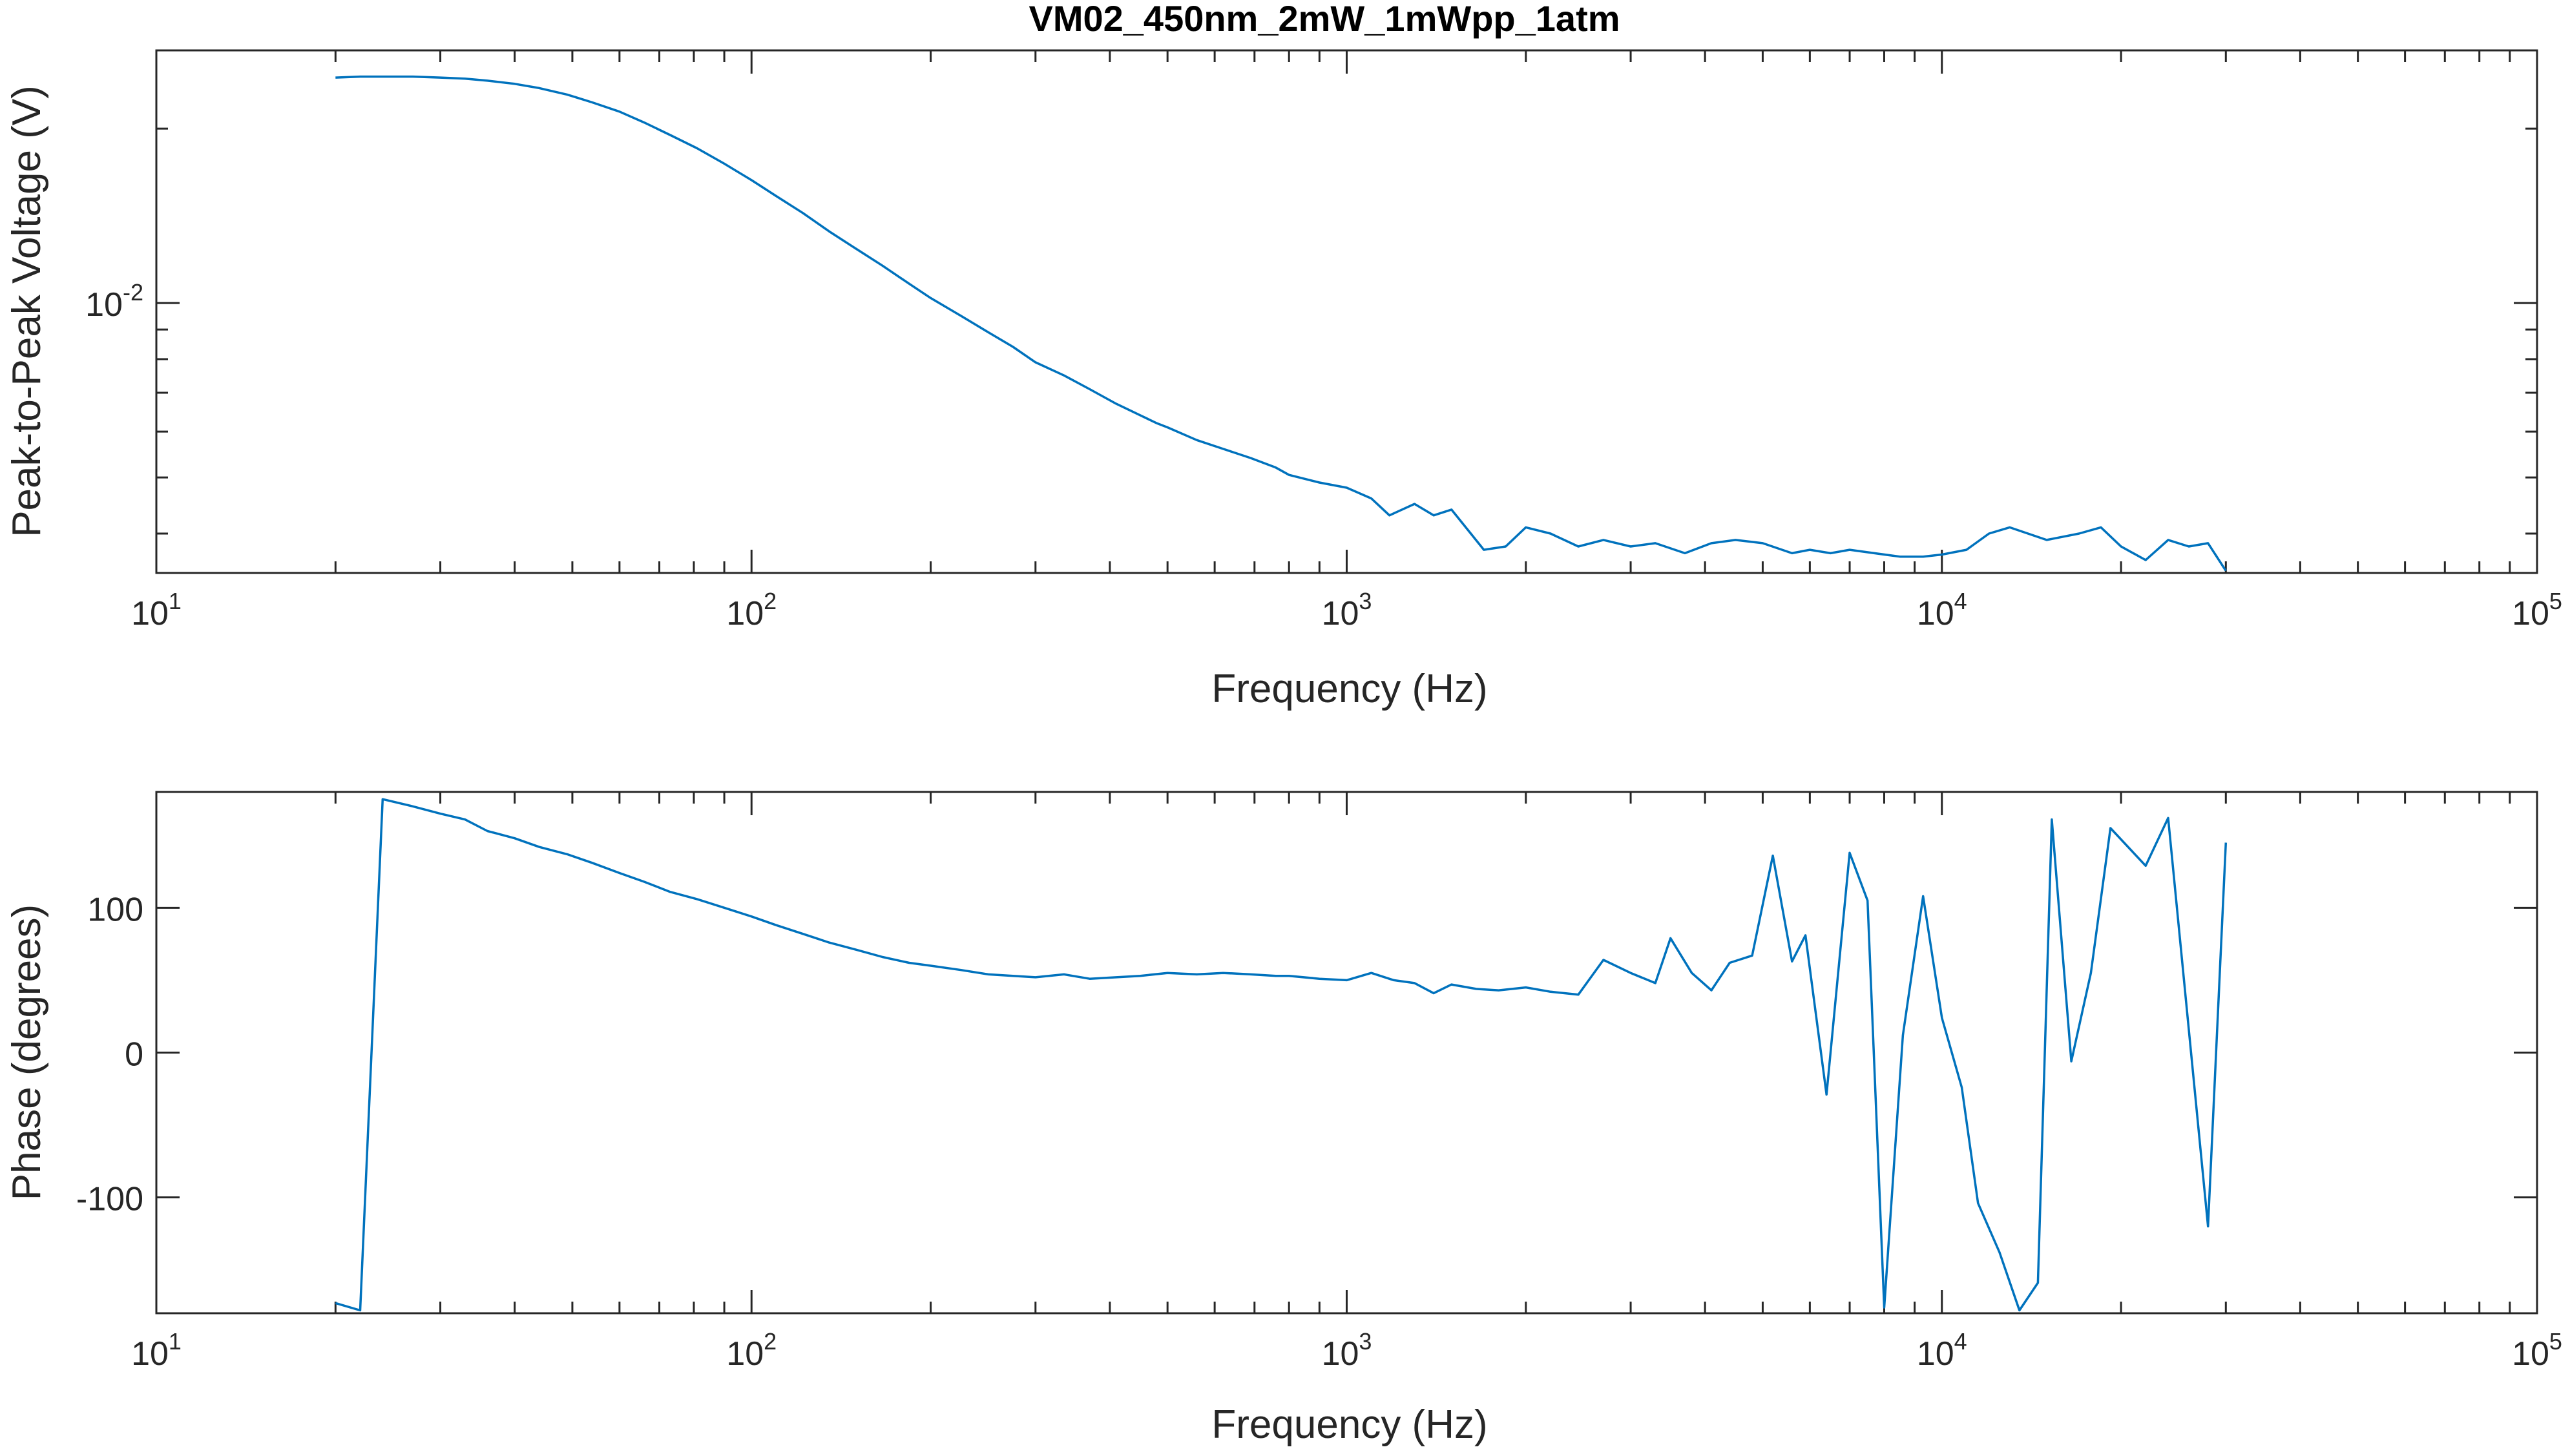 The image size is (2570, 1456). I want to click on phase-x-tick-label: 10¹, so click(156, 1350).